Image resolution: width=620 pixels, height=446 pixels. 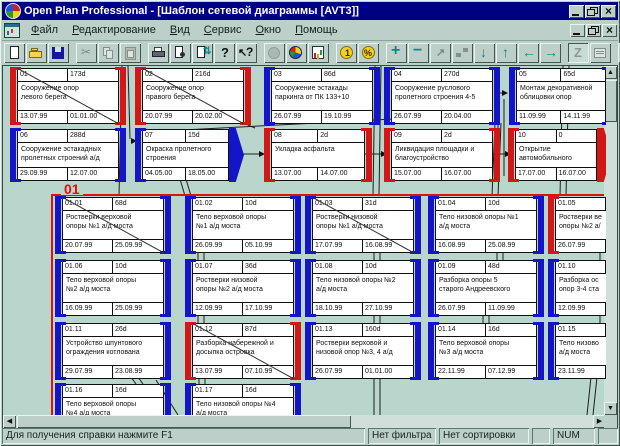 I want to click on node-dates: 16.08.99 25.08.99, so click(x=486, y=245).